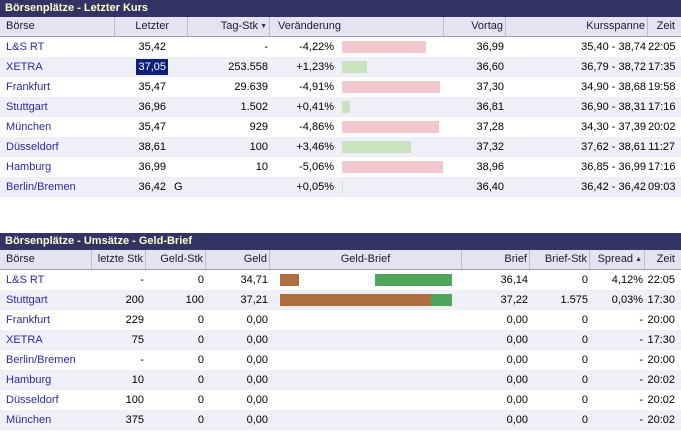  Describe the element at coordinates (661, 420) in the screenshot. I see `quote-time: 20:02` at that location.